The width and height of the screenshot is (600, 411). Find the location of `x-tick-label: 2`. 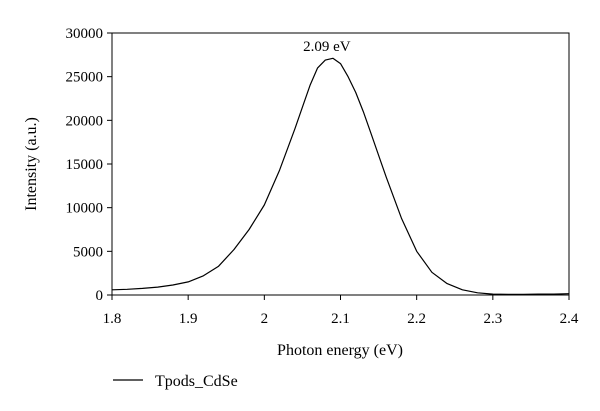

x-tick-label: 2 is located at coordinates (265, 319).